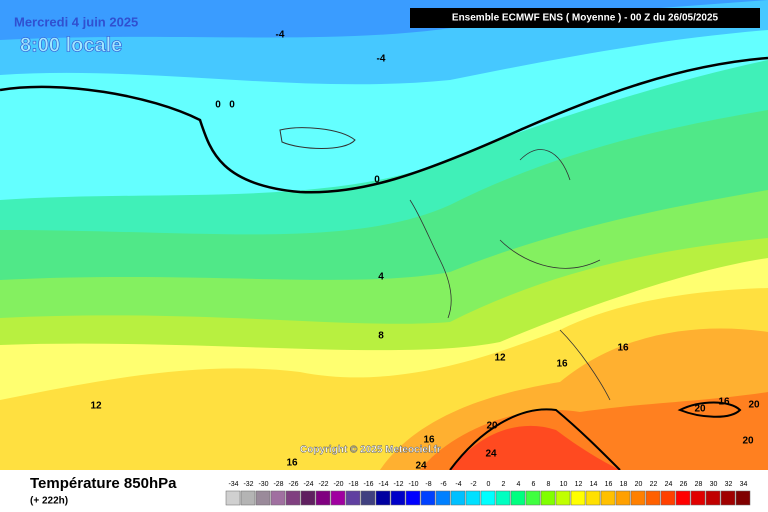 The height and width of the screenshot is (512, 768). What do you see at coordinates (458, 484) in the screenshot?
I see `legend-label: -4` at bounding box center [458, 484].